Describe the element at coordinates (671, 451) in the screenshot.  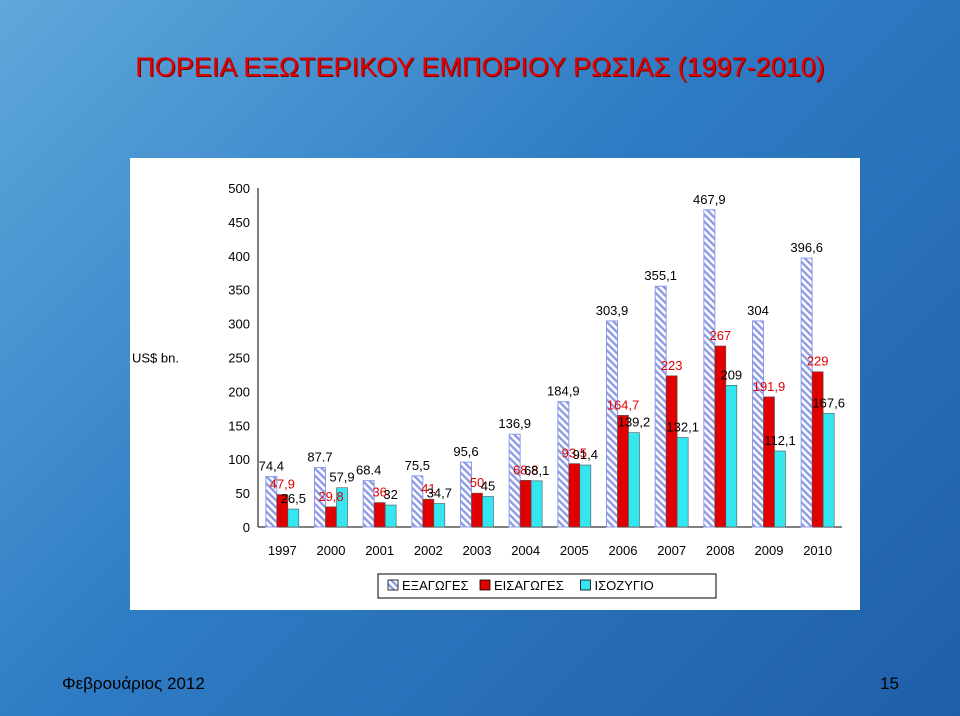
I see `bar-imports-2007` at that location.